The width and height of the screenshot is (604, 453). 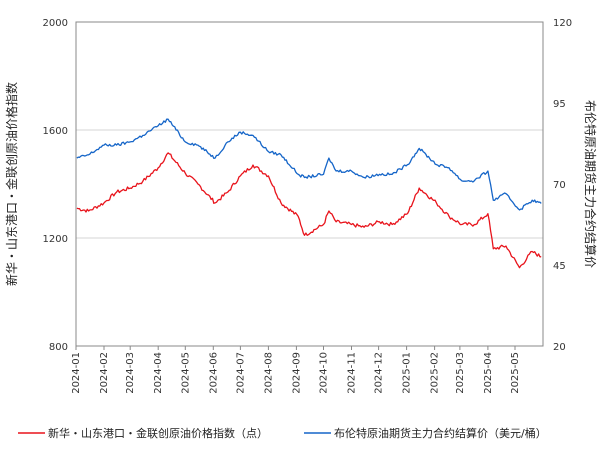 What do you see at coordinates (268, 373) in the screenshot?
I see `x-tick-label: 2024-08` at bounding box center [268, 373].